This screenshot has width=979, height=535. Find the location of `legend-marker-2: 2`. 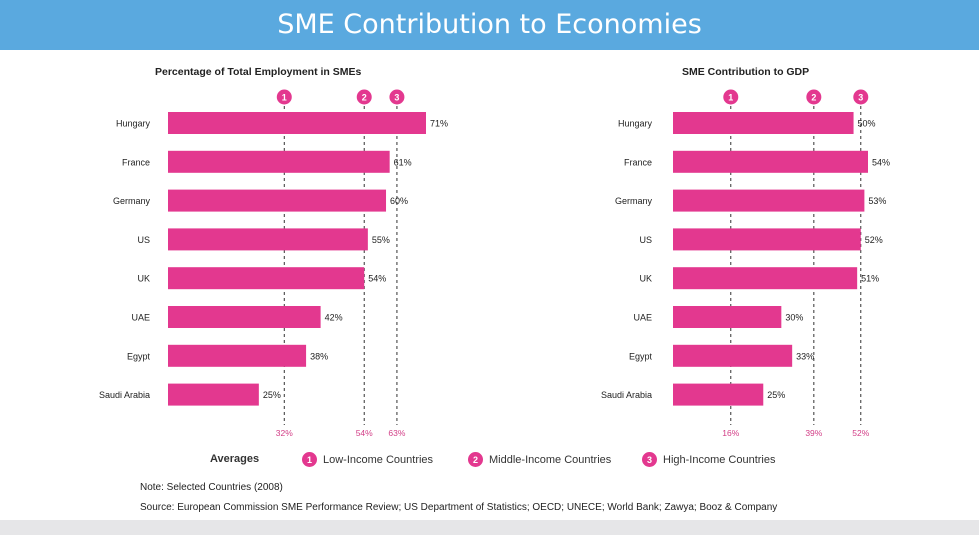

legend-marker-2: 2 is located at coordinates (475, 459).